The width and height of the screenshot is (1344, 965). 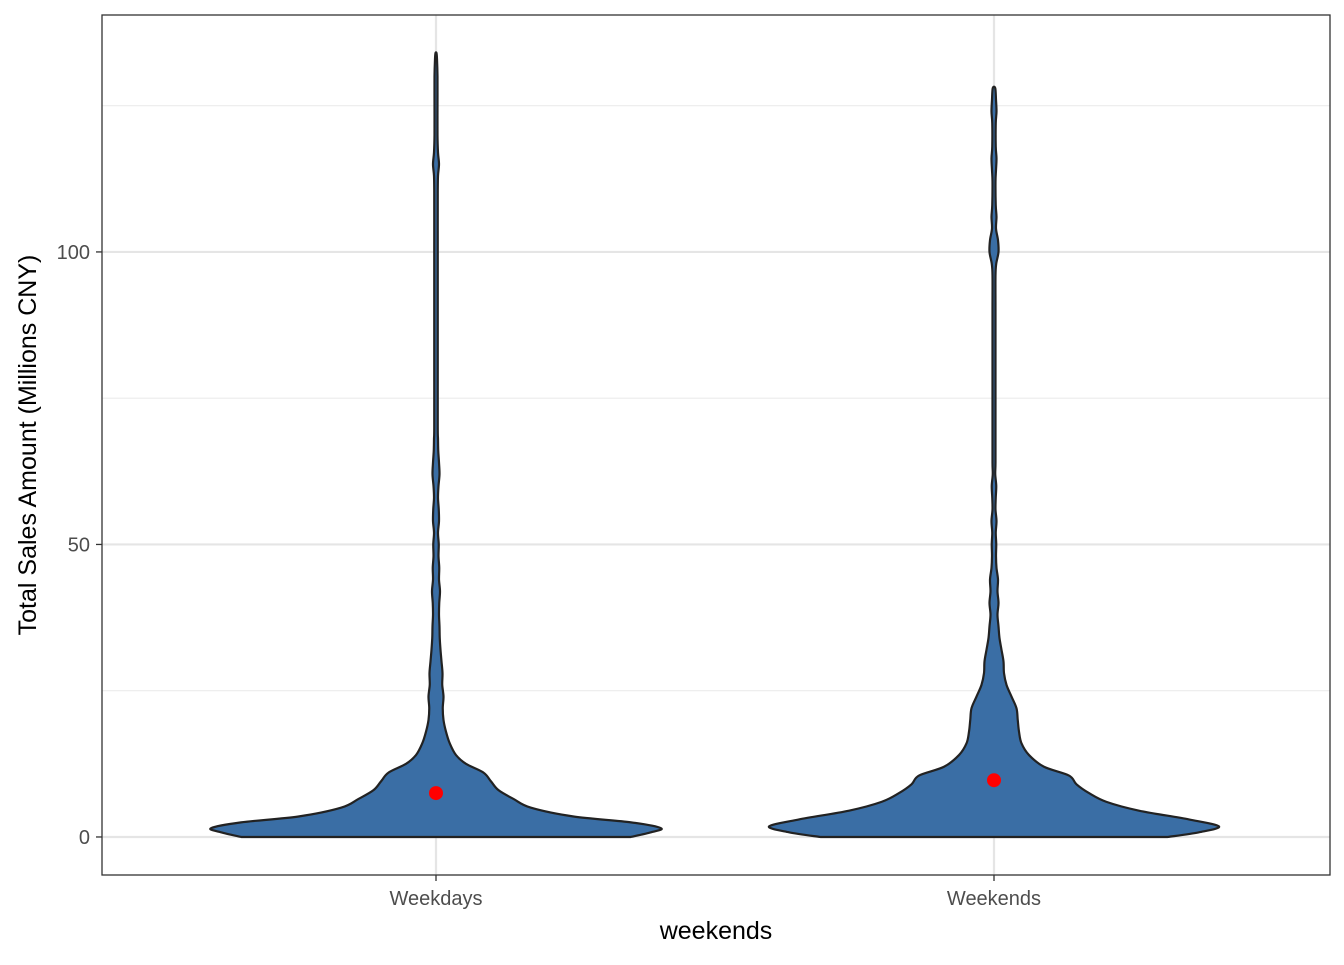 I want to click on x-tick-label: Weekdays, so click(x=435, y=899).